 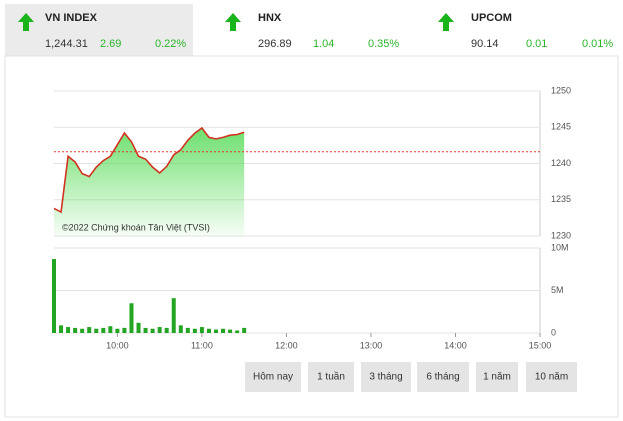 What do you see at coordinates (561, 199) in the screenshot?
I see `y-tick-label: 1235` at bounding box center [561, 199].